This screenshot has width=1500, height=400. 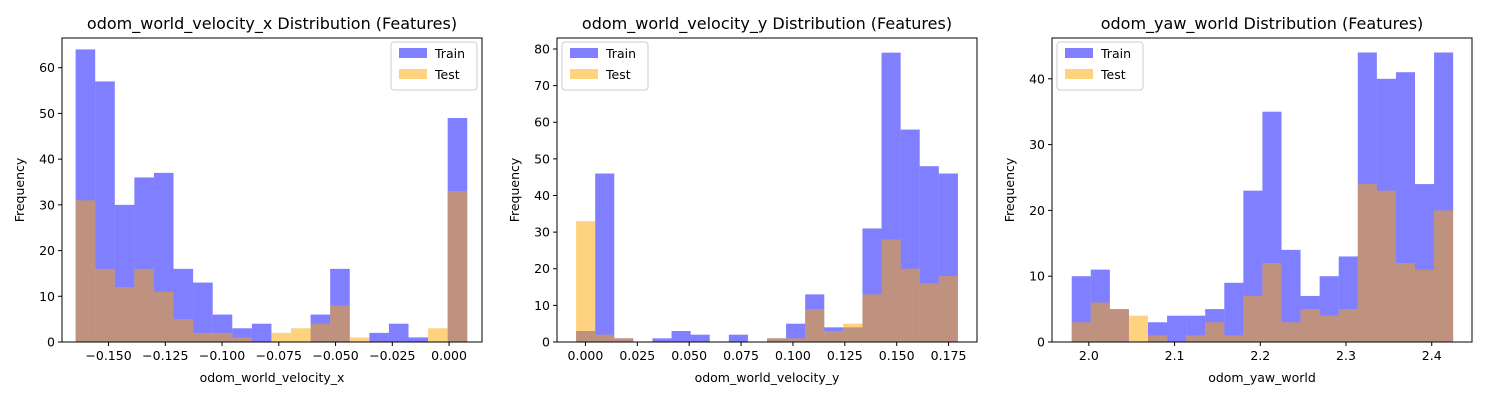 What do you see at coordinates (637, 355) in the screenshot?
I see `x-tick-label: 0.025` at bounding box center [637, 355].